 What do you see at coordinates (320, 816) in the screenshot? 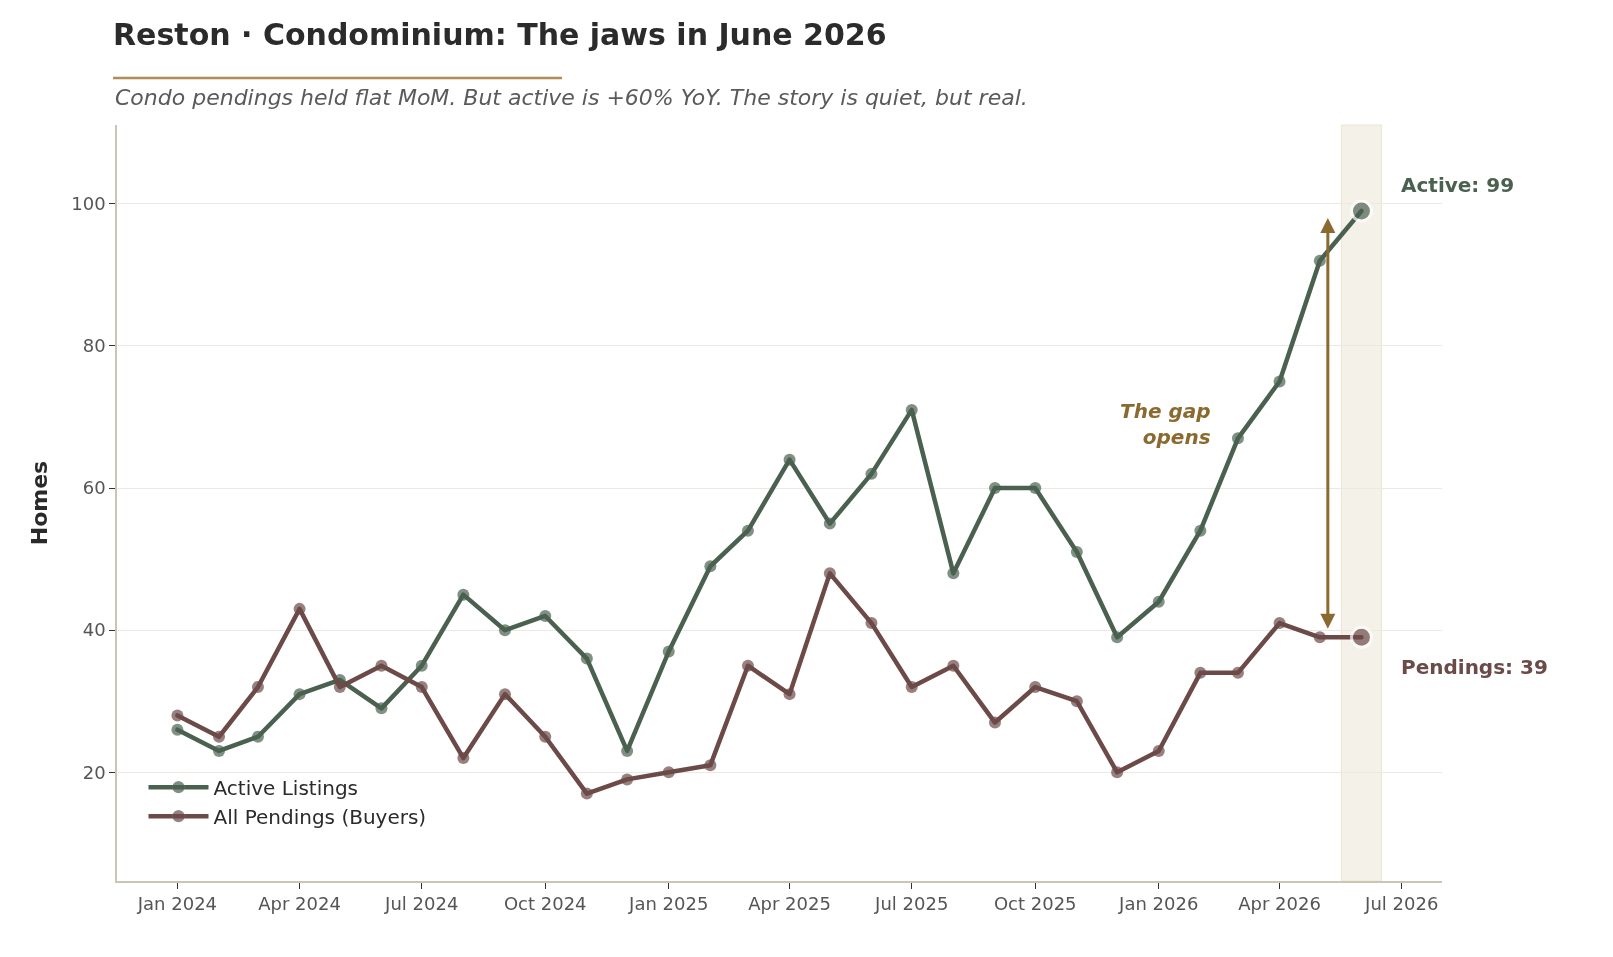
I see `legend-label: All Pendings (Buyers)` at bounding box center [320, 816].